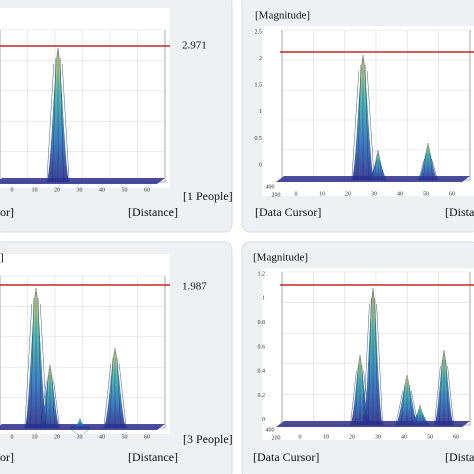  Describe the element at coordinates (259, 32) in the screenshot. I see `y-tick-label: 2.5` at that location.